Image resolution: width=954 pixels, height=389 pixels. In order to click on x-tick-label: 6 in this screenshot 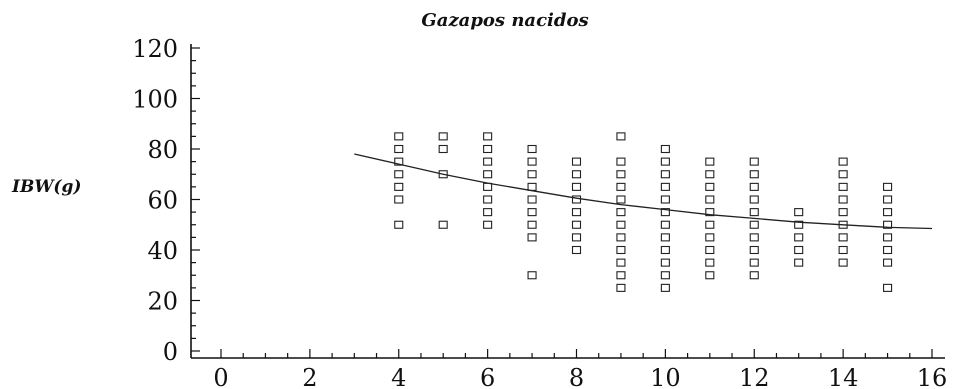, I will do `click(487, 376)`.